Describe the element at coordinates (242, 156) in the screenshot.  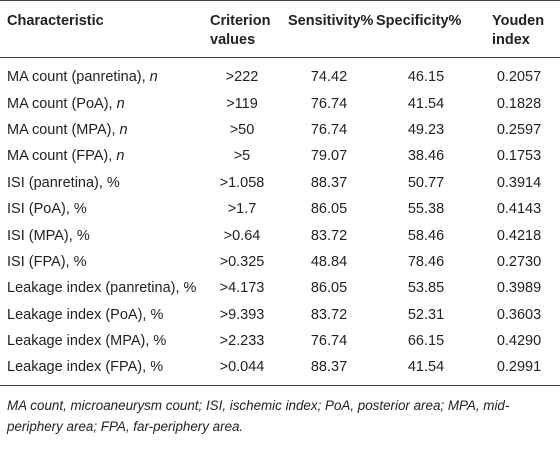
I see `criterion-value-cell: >5` at that location.